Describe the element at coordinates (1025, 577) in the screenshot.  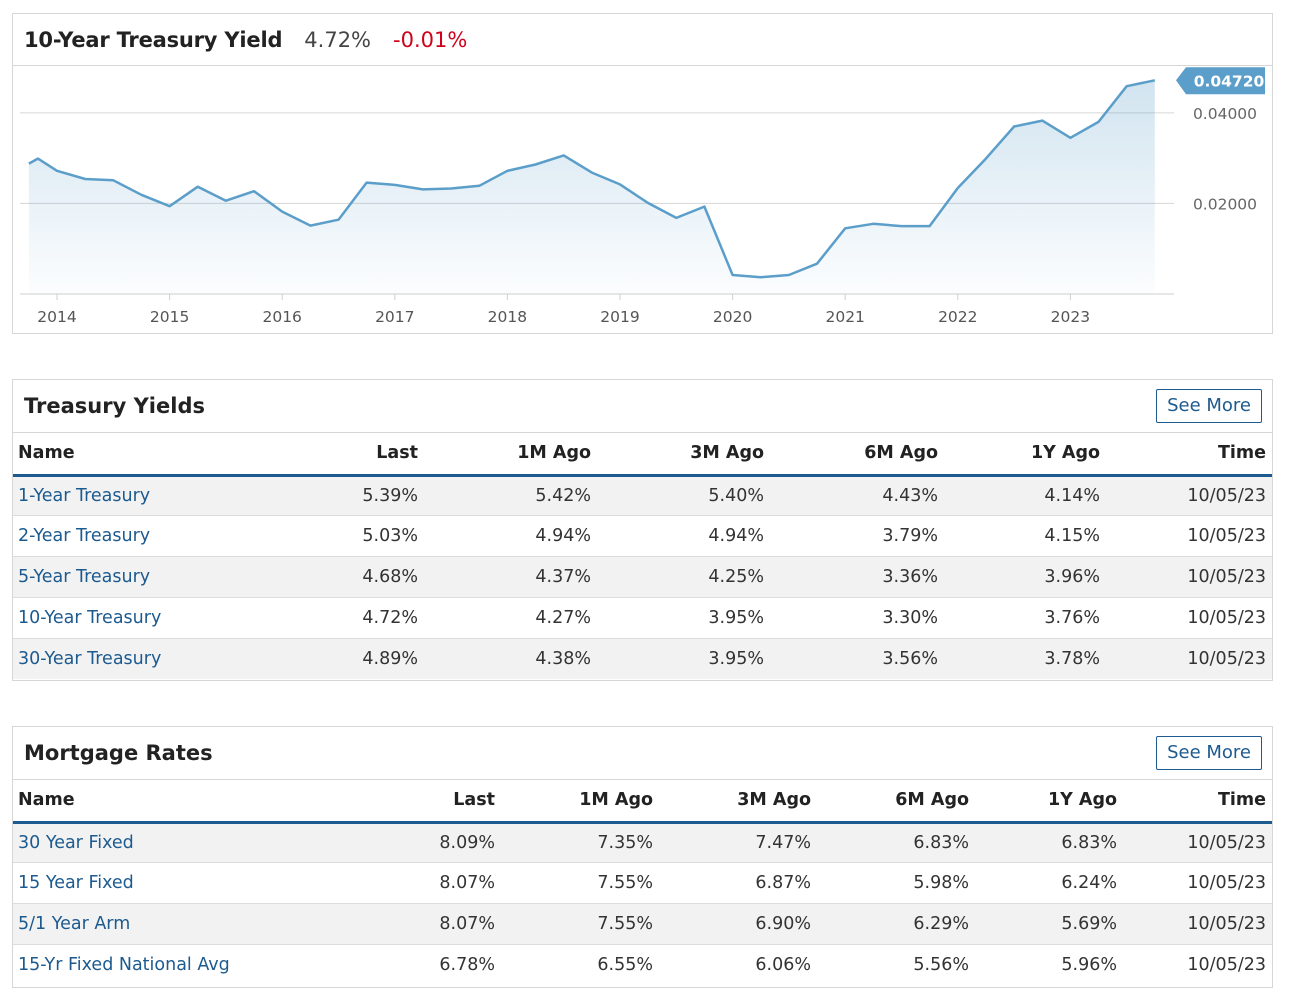
I see `cell-1y-ago: 3.96%` at that location.